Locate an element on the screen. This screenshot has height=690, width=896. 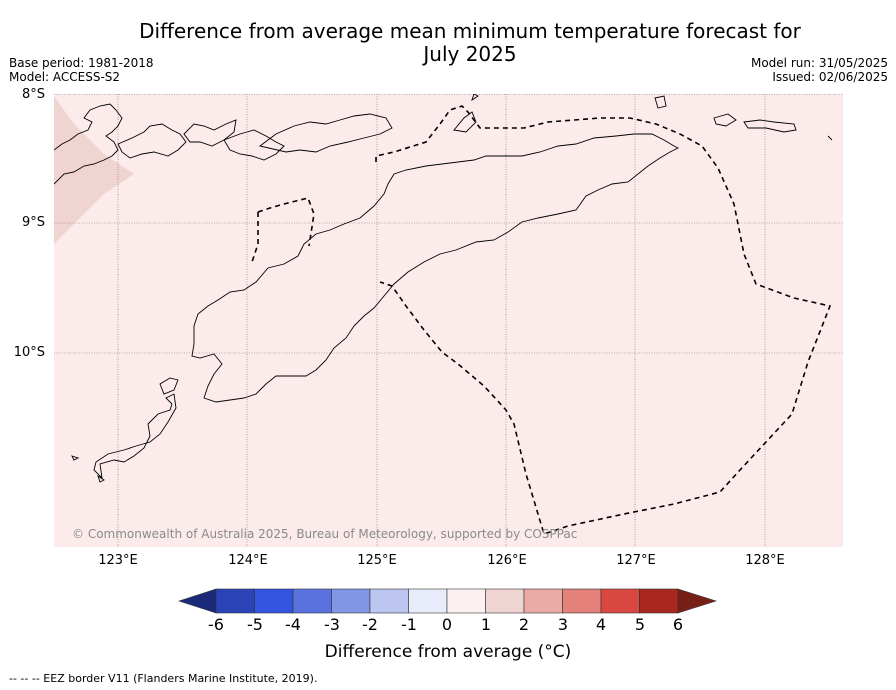
colorbar-extend-low is located at coordinates (197, 601).